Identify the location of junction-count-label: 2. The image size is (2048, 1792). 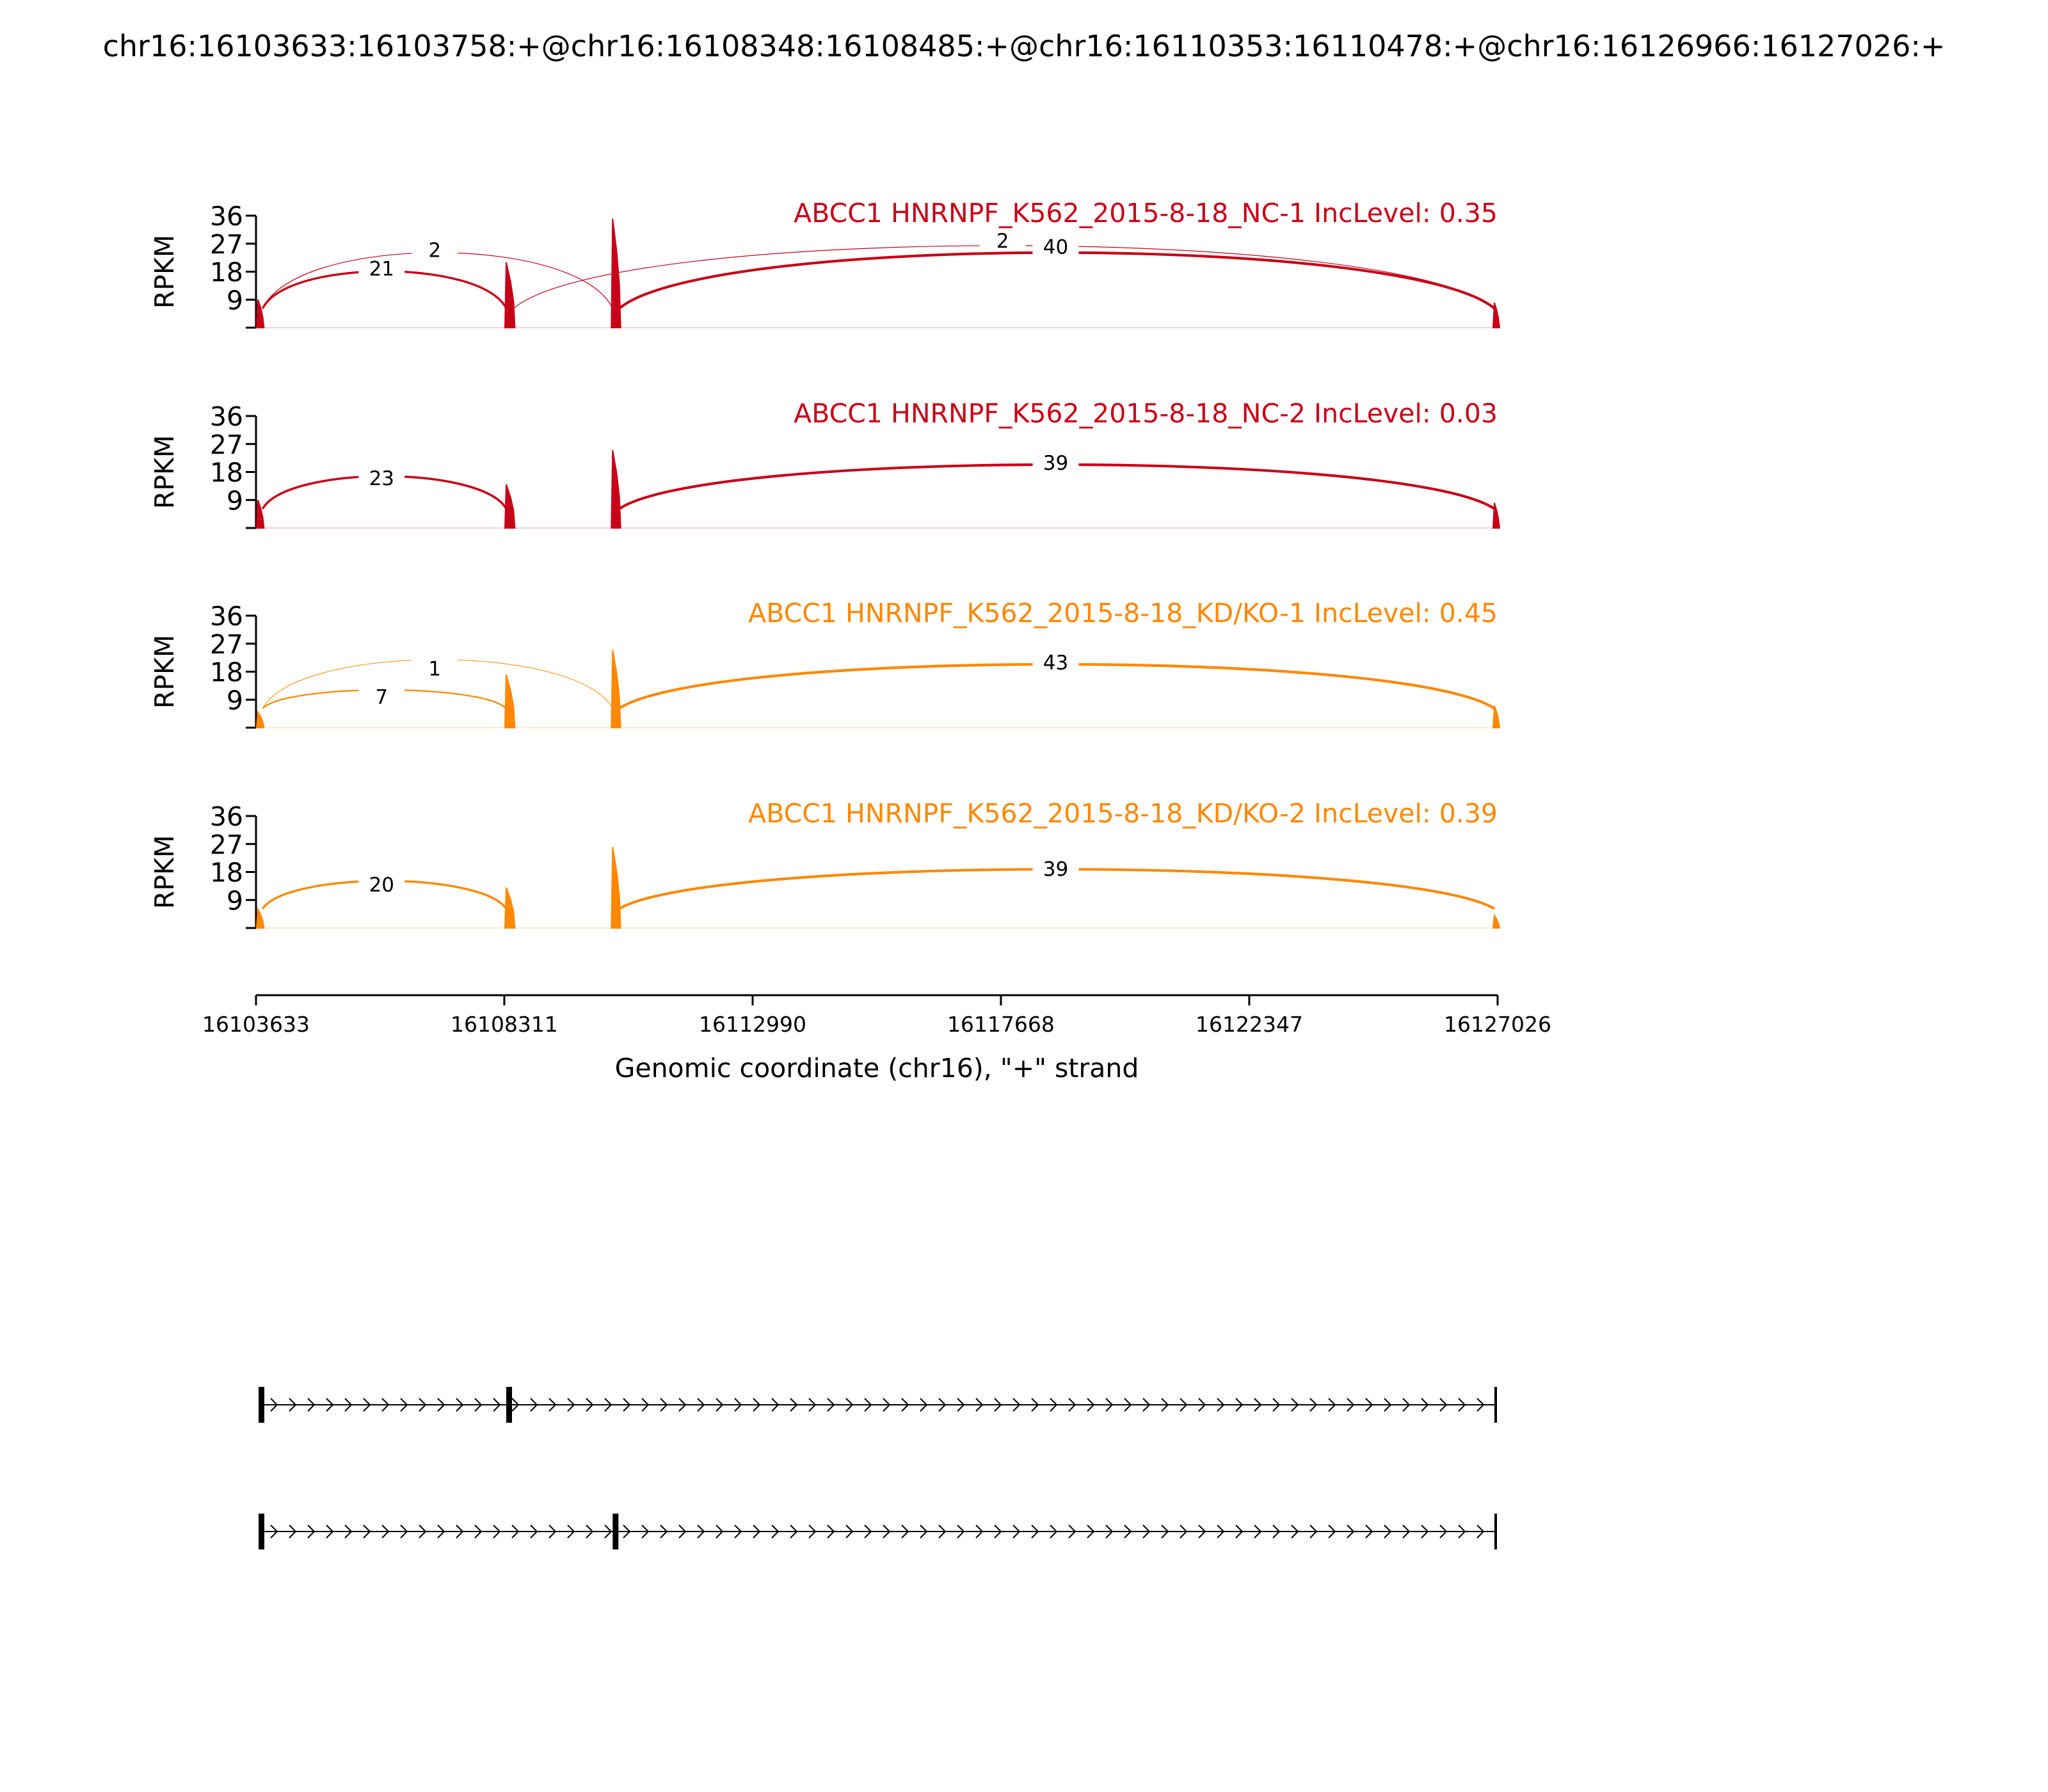
(434, 250).